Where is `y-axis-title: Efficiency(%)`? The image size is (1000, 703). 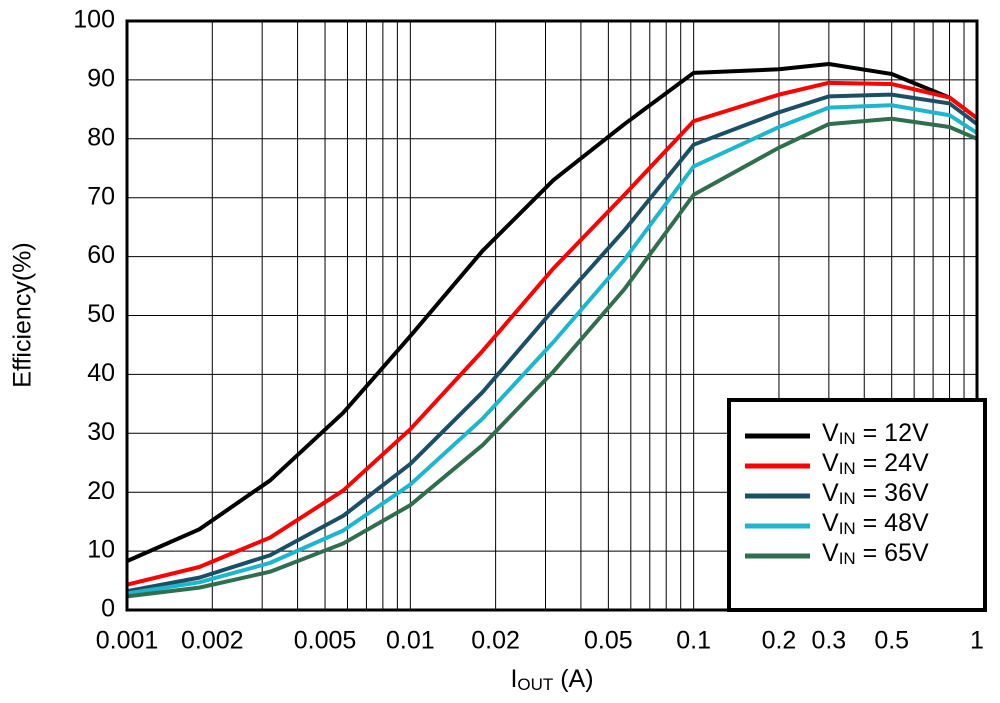 y-axis-title: Efficiency(%) is located at coordinates (23, 314).